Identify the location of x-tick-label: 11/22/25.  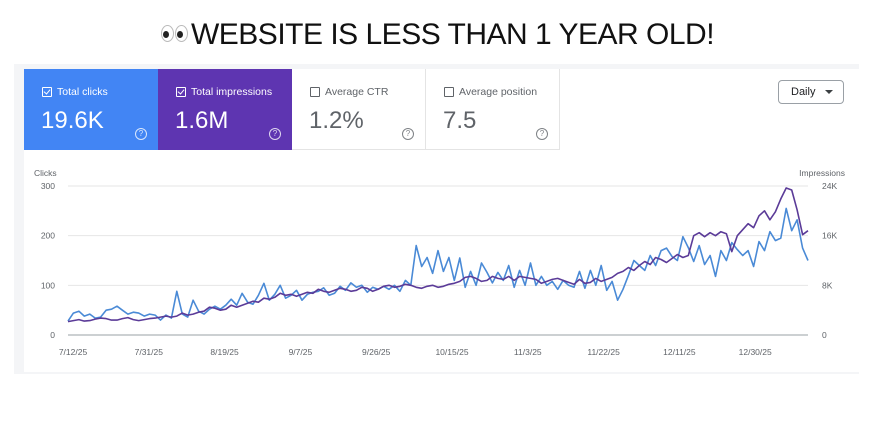
(603, 352).